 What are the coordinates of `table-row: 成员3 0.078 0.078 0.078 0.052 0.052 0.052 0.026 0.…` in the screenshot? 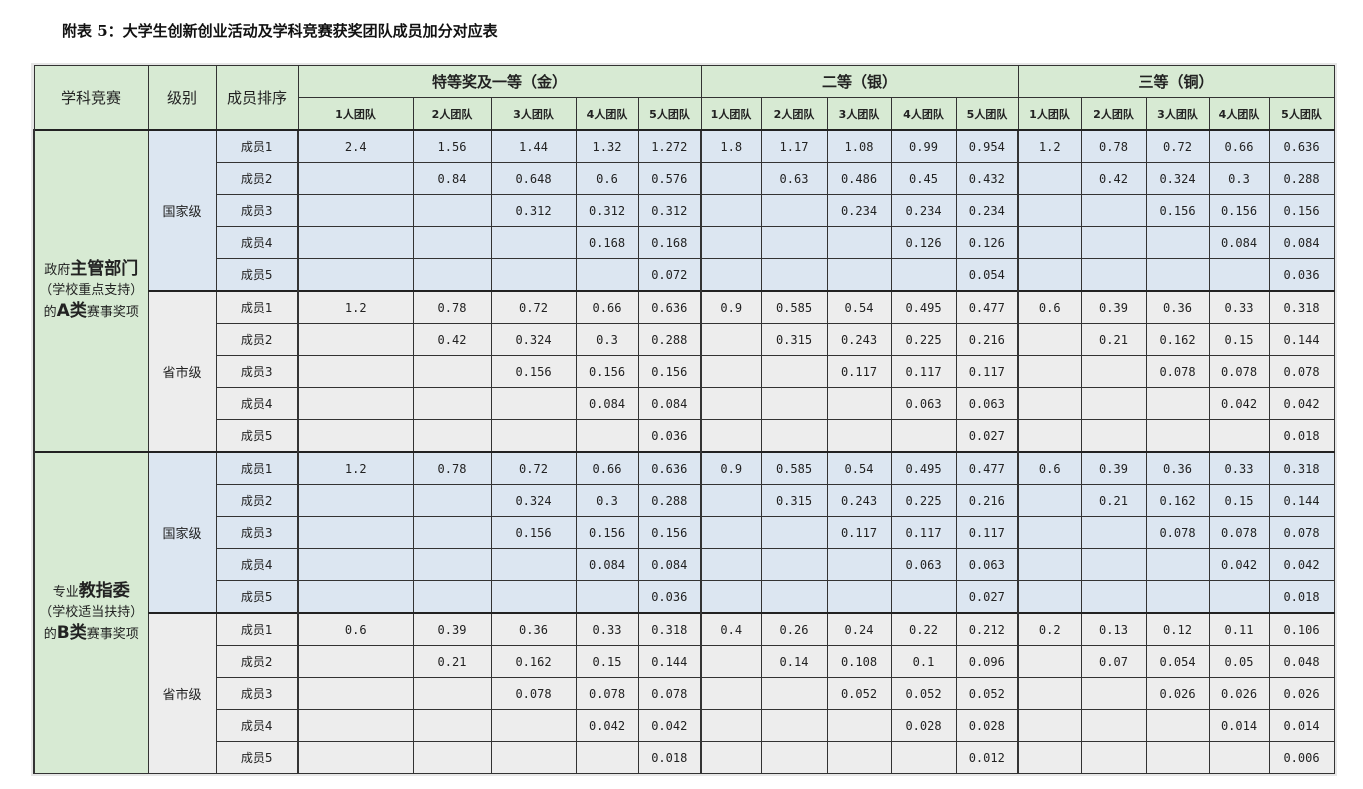 It's located at (684, 693).